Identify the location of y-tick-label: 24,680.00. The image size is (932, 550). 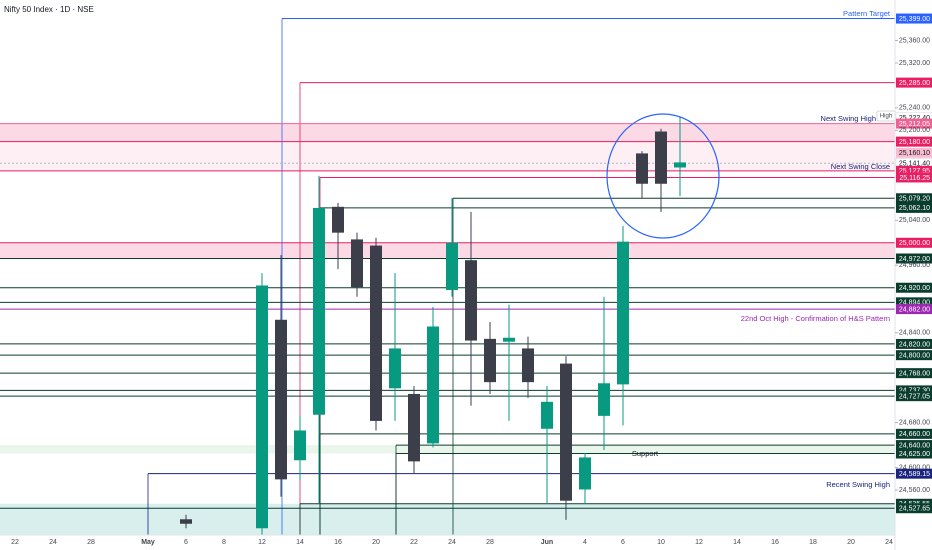
(914, 422).